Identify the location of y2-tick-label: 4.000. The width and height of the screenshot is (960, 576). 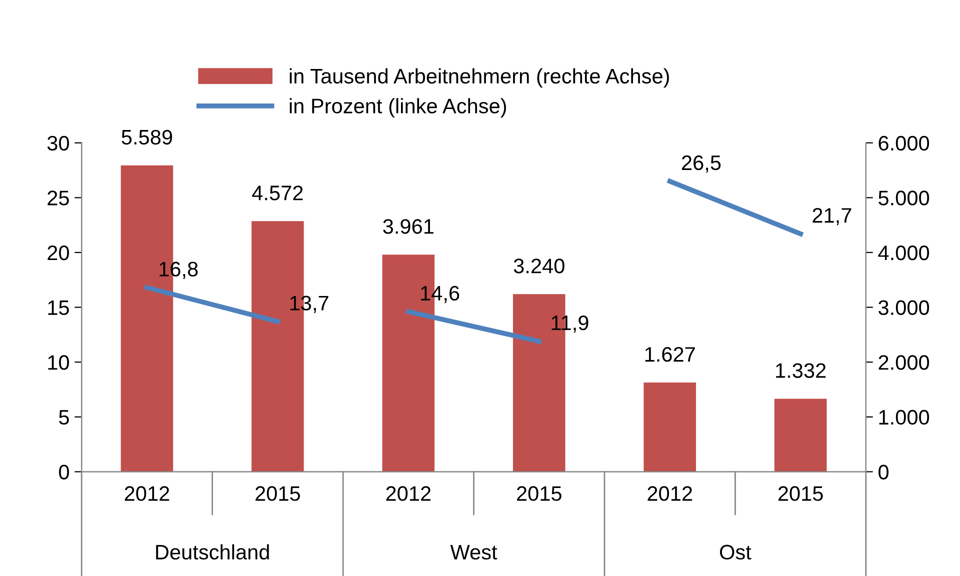
(904, 252).